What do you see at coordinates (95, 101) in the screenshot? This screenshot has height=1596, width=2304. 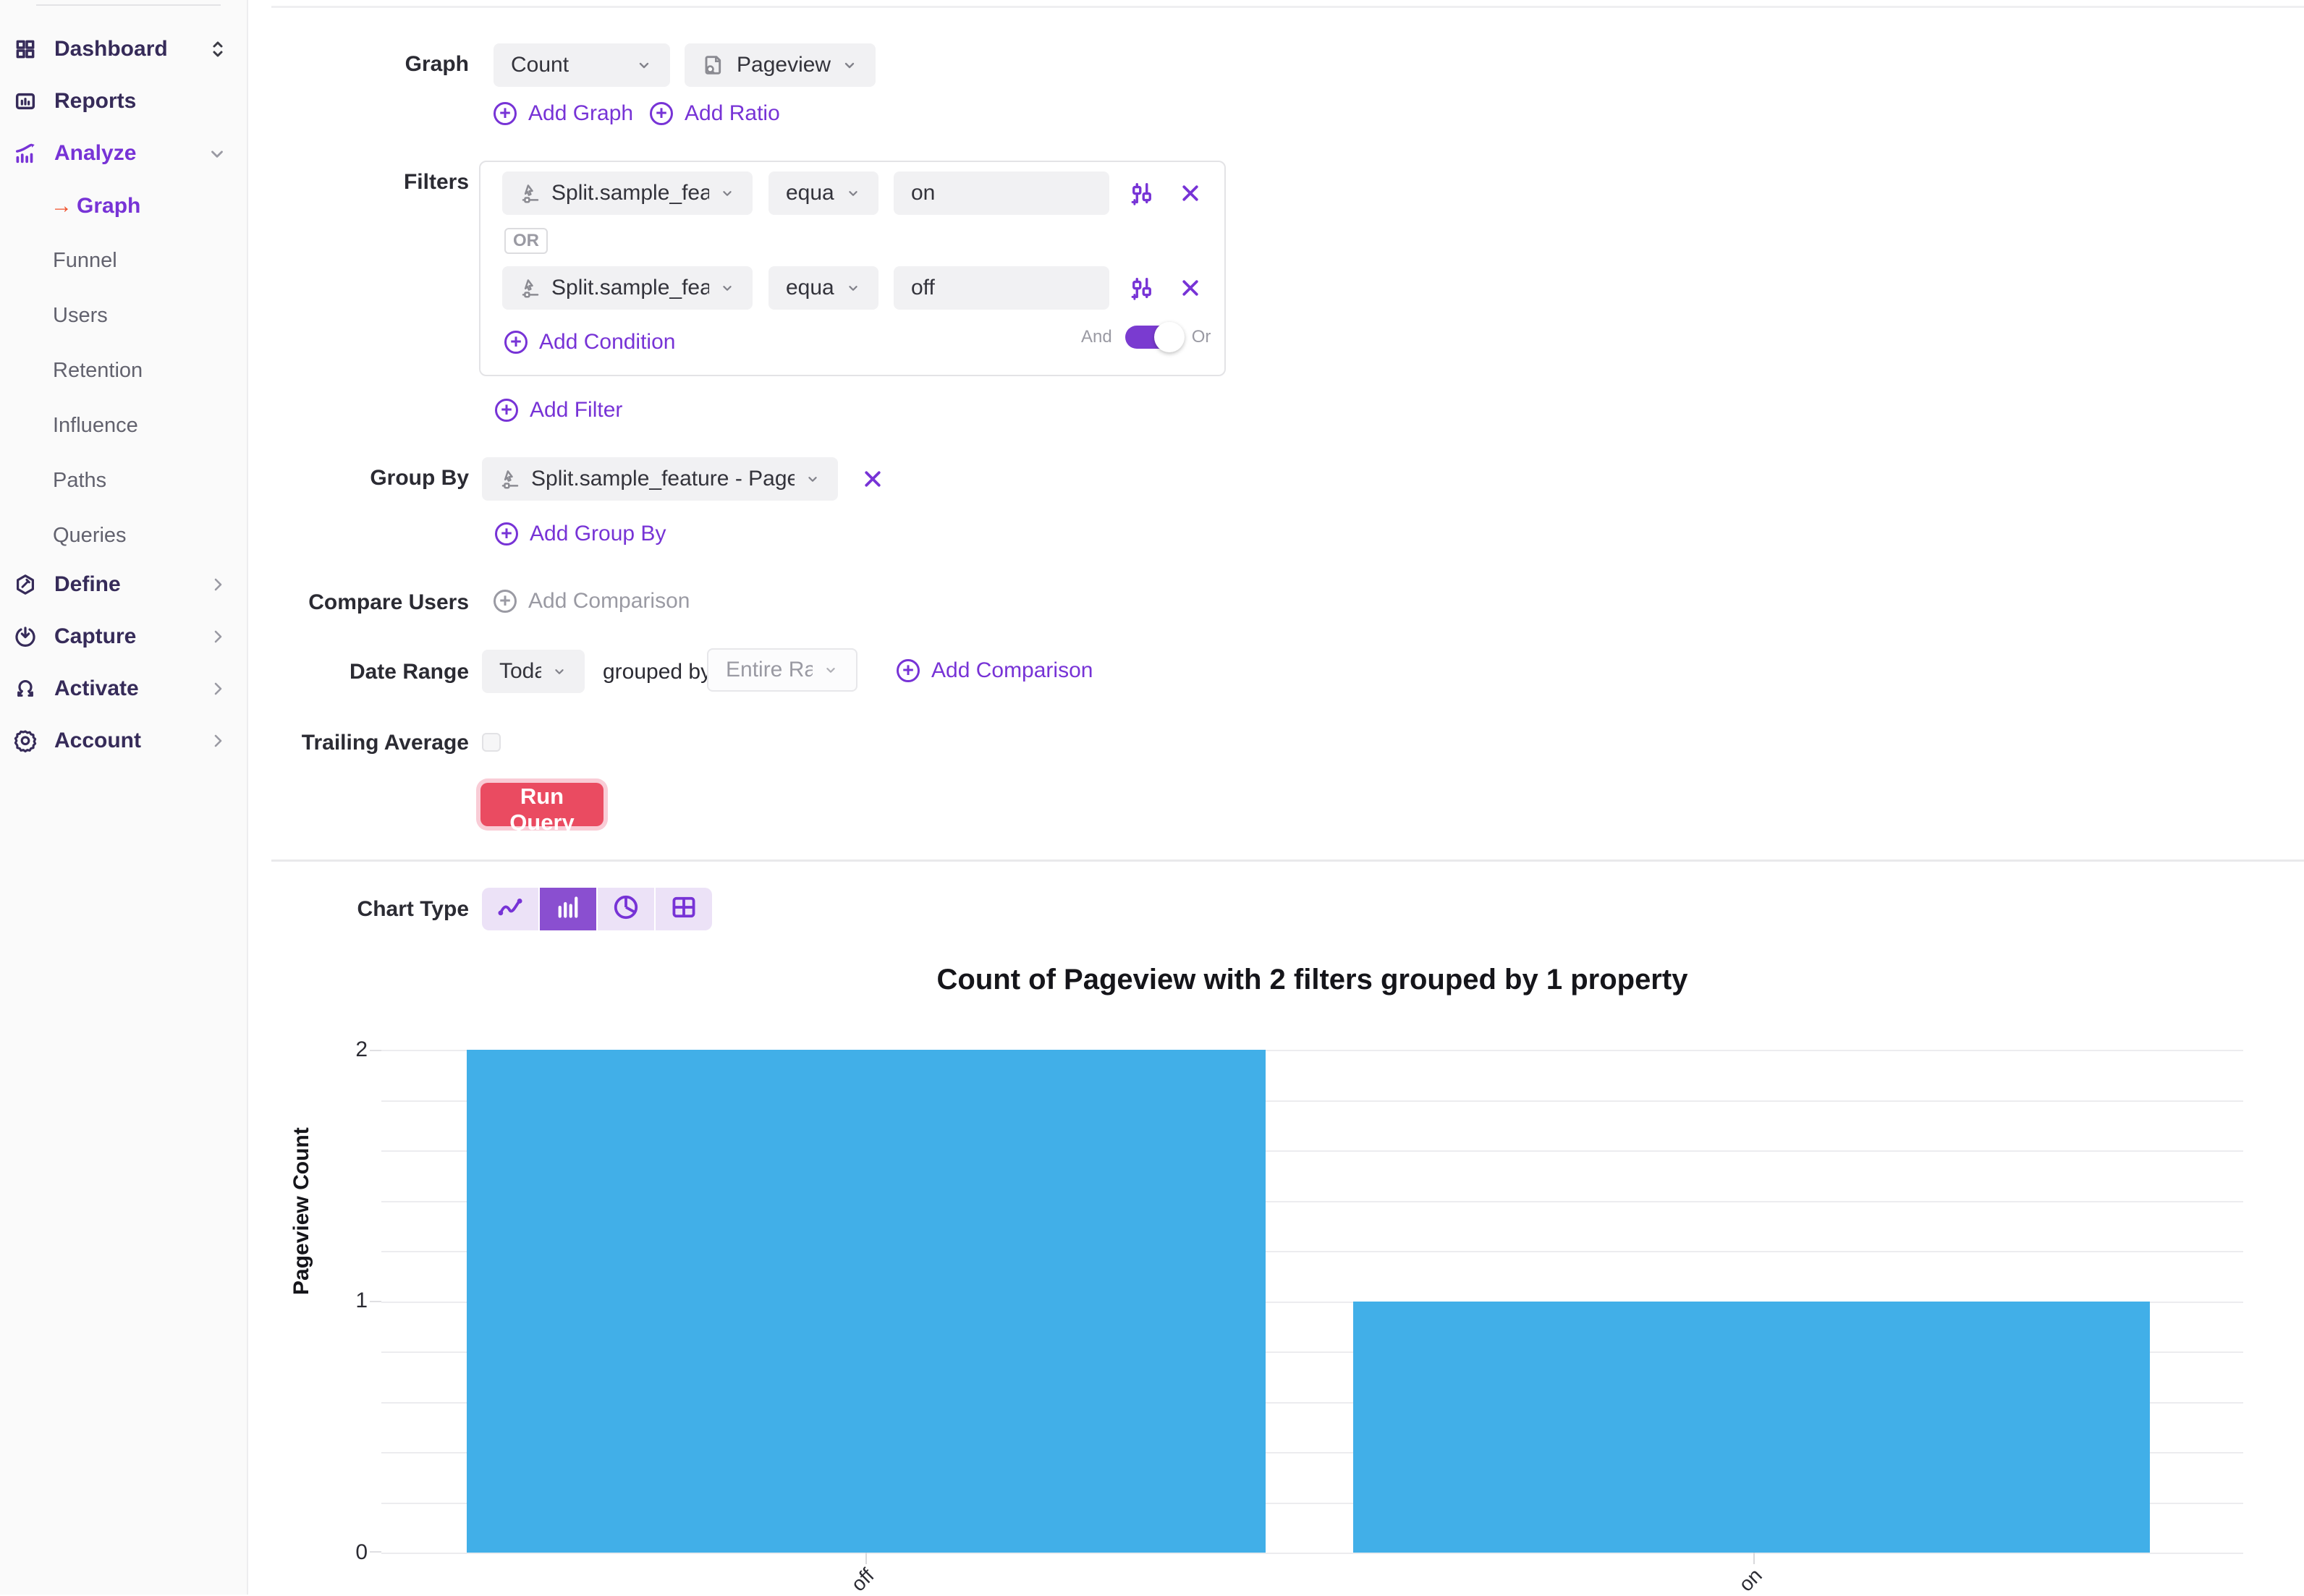 I see `sidebar-item-label: Reports` at bounding box center [95, 101].